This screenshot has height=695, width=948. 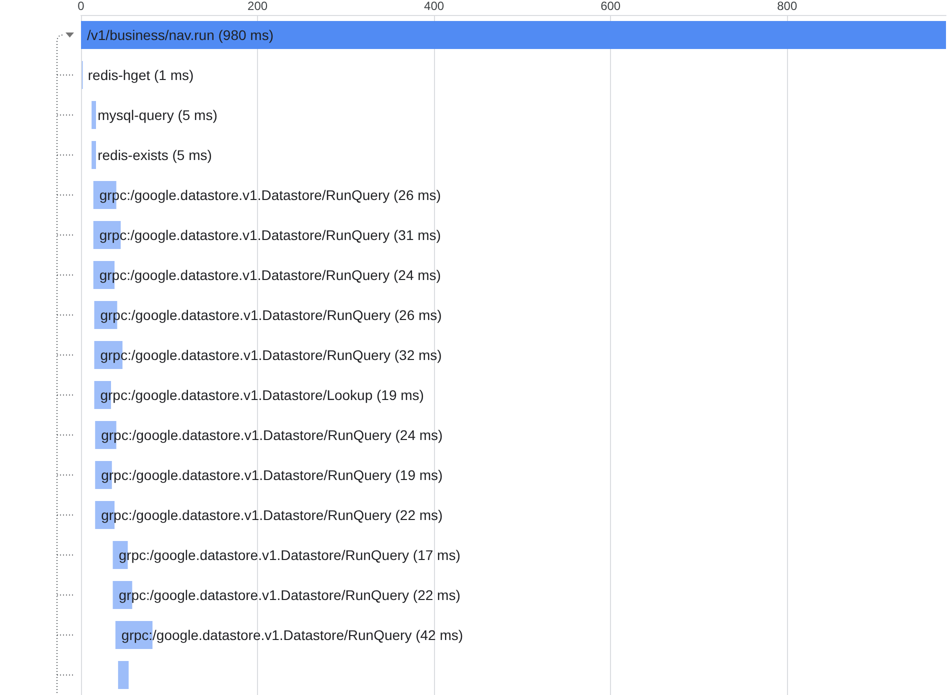 What do you see at coordinates (271, 355) in the screenshot?
I see `y-tick-label: grpc:/google.datastore.v1.Datastore/RunQuery (32 ms)` at bounding box center [271, 355].